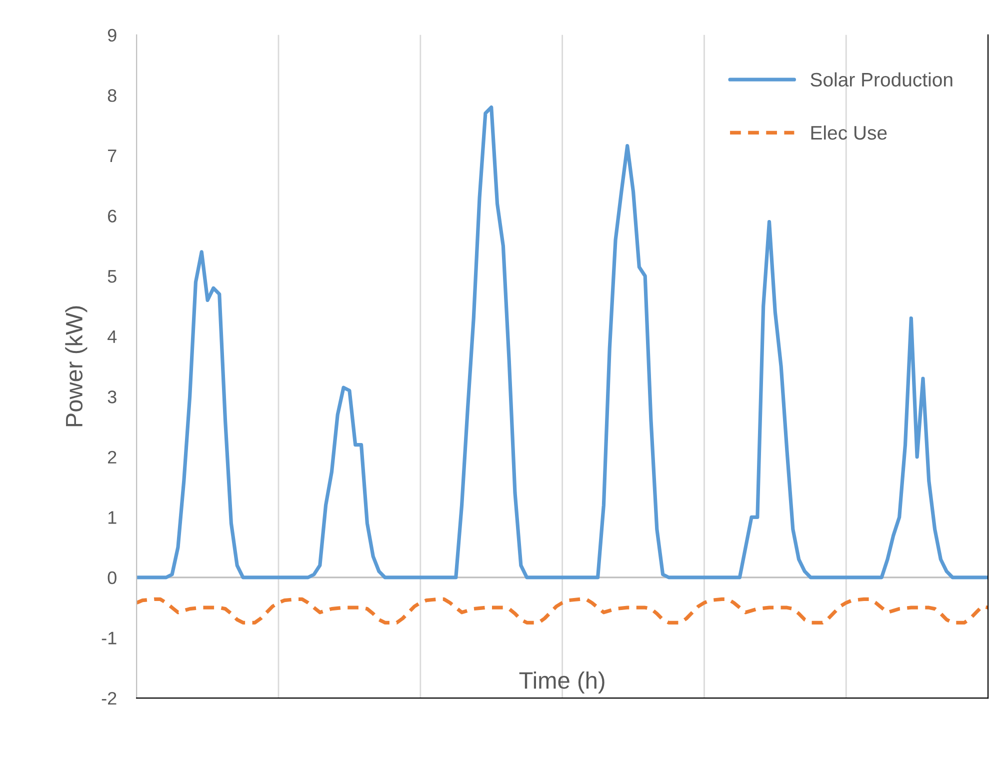 This screenshot has width=997, height=776. I want to click on y-tick-label: 2, so click(112, 457).